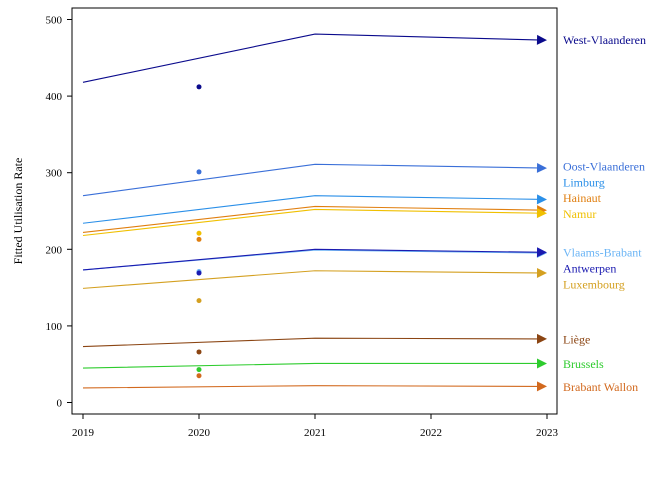  Describe the element at coordinates (18, 211) in the screenshot. I see `y-axis-title: Fitted Utilisation Rate` at that location.